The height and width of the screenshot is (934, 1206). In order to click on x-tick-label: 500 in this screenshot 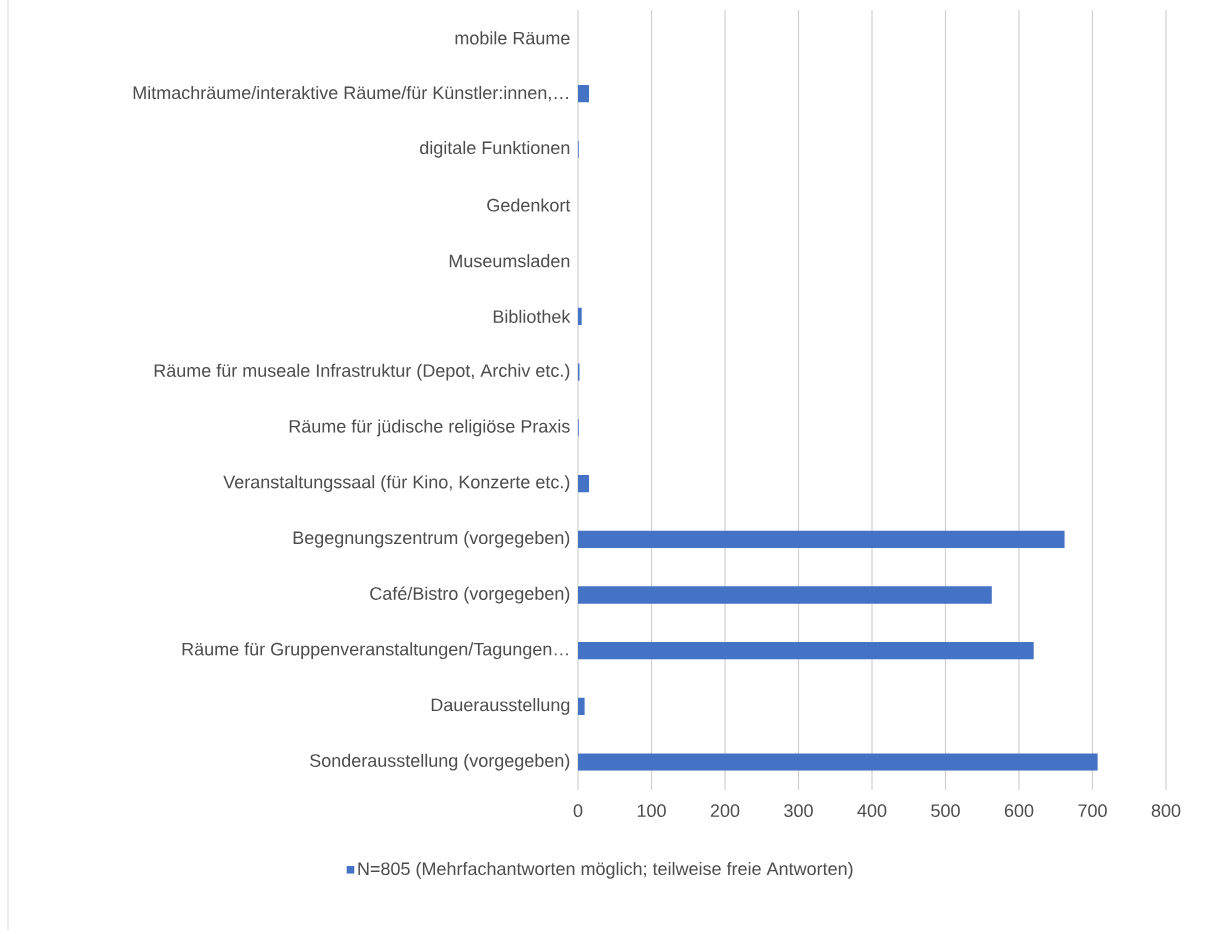, I will do `click(945, 810)`.